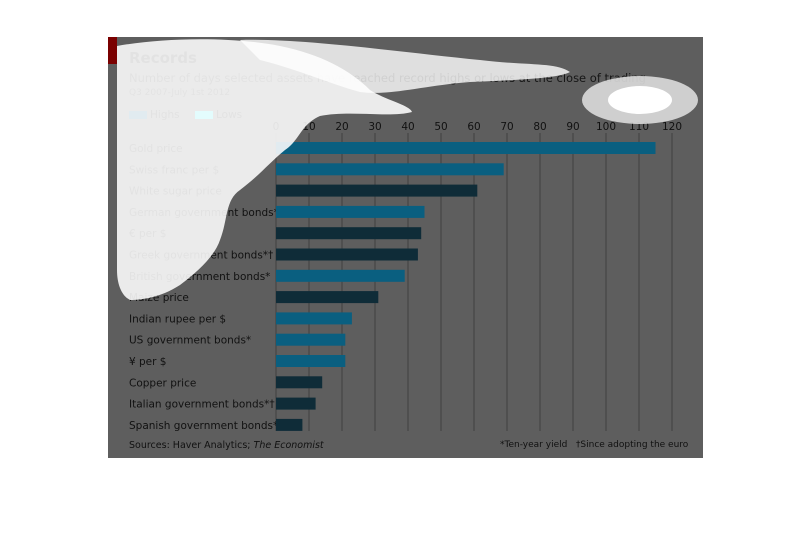 The image size is (810, 552). Describe the element at coordinates (341, 127) in the screenshot. I see `x-tick-label: 20` at that location.